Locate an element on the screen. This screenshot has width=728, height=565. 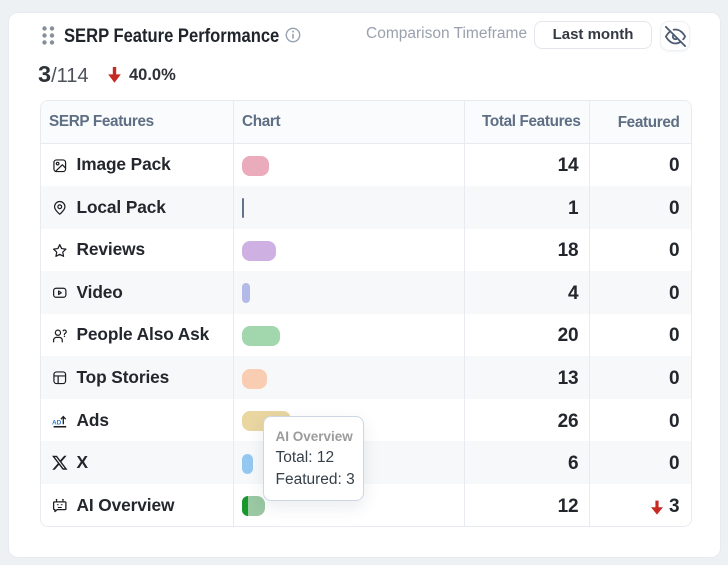
svg-text: AD is located at coordinates (57, 422).